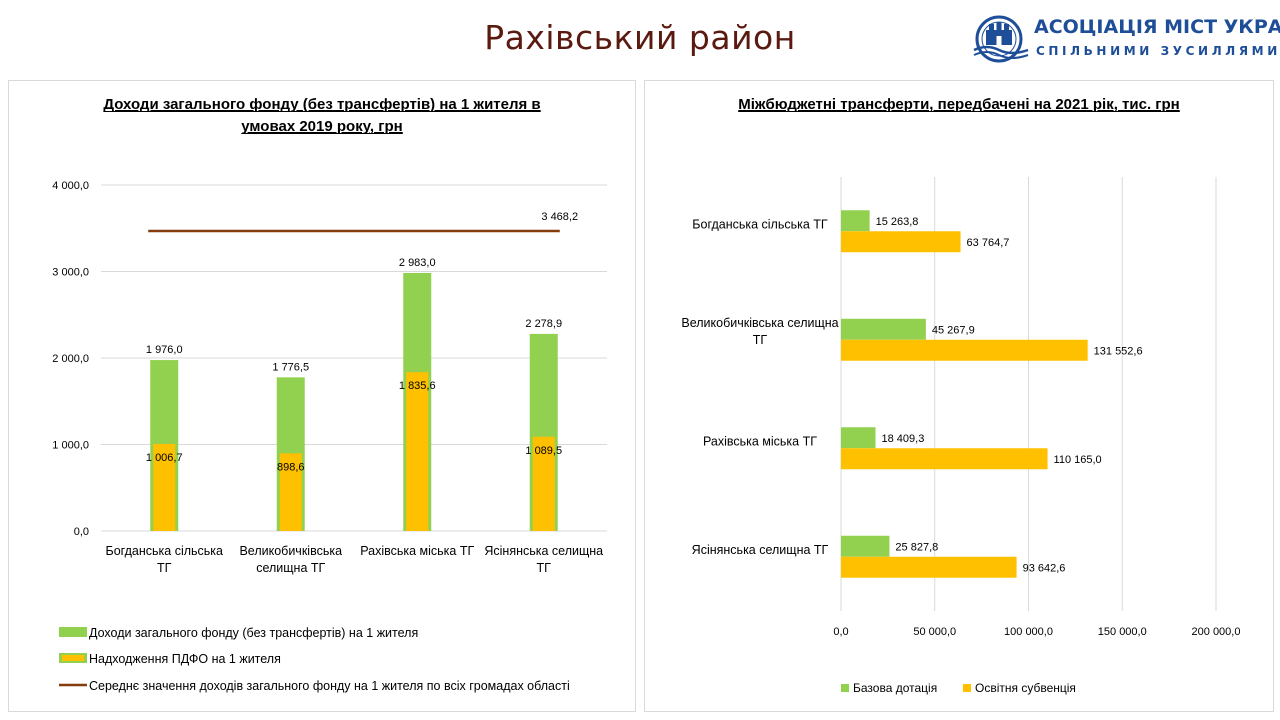 Image resolution: width=1280 pixels, height=720 pixels. I want to click on pit-value-label: 898,6, so click(291, 467).